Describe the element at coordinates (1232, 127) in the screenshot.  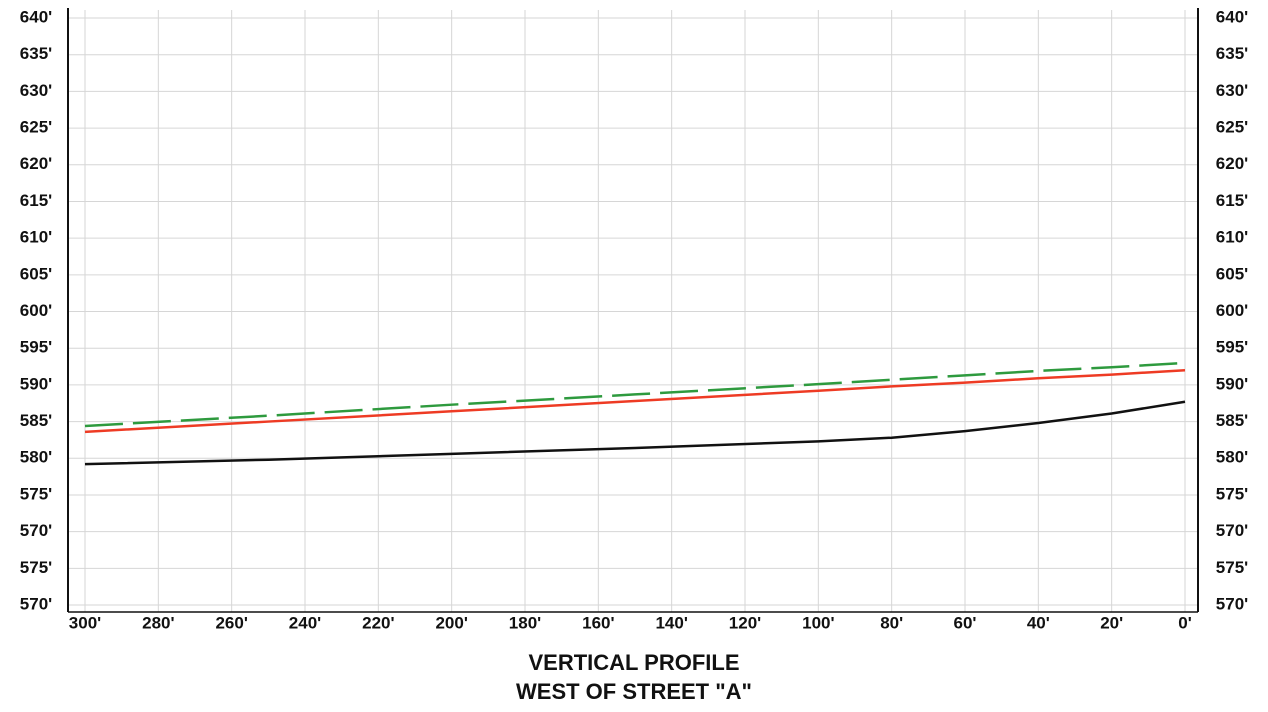
I see `y2-tick-label: 625'` at that location.